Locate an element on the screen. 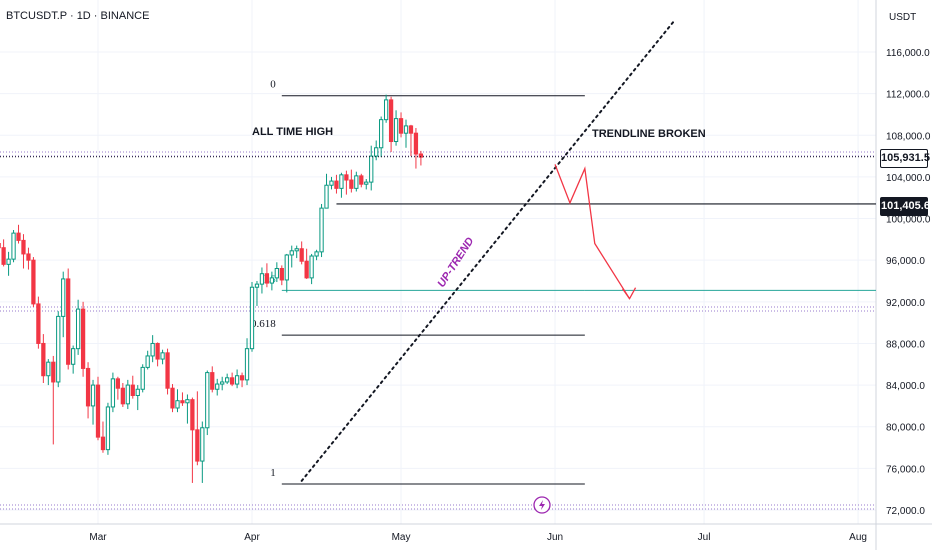  x-tick-label: Jun is located at coordinates (555, 537).